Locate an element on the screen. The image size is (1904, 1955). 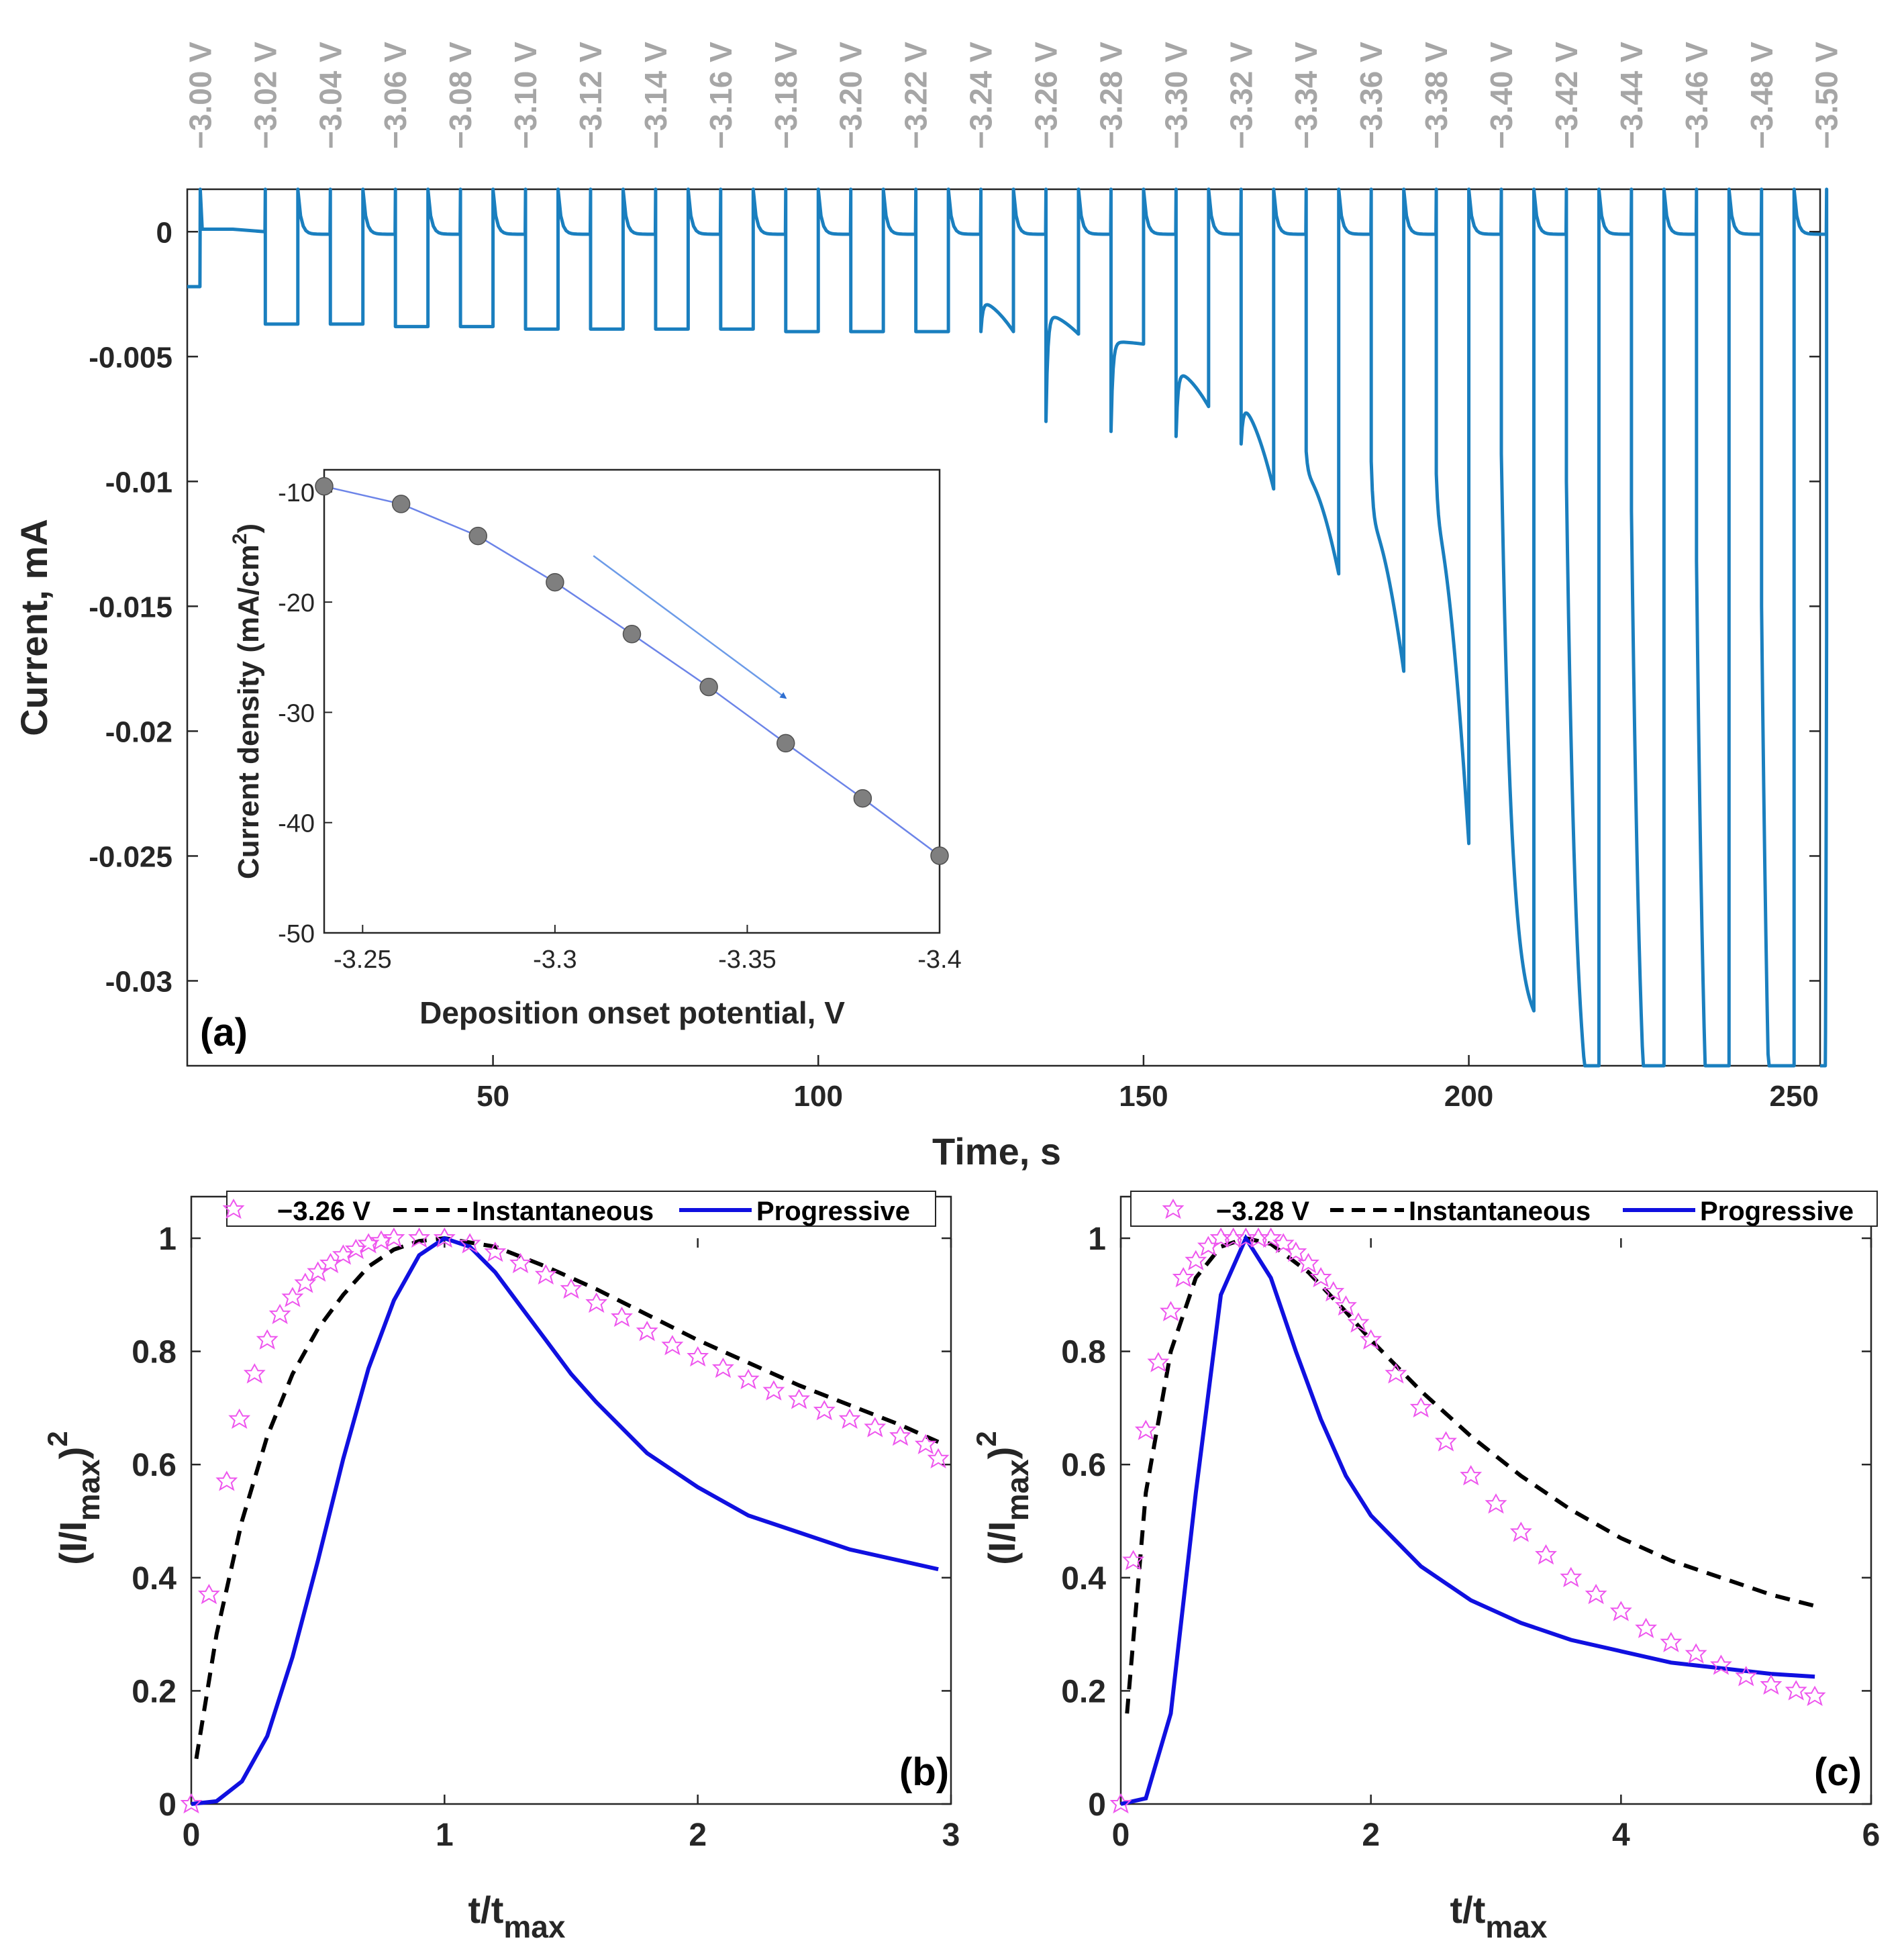
potential-label: −3.06 V is located at coordinates (395, 96).